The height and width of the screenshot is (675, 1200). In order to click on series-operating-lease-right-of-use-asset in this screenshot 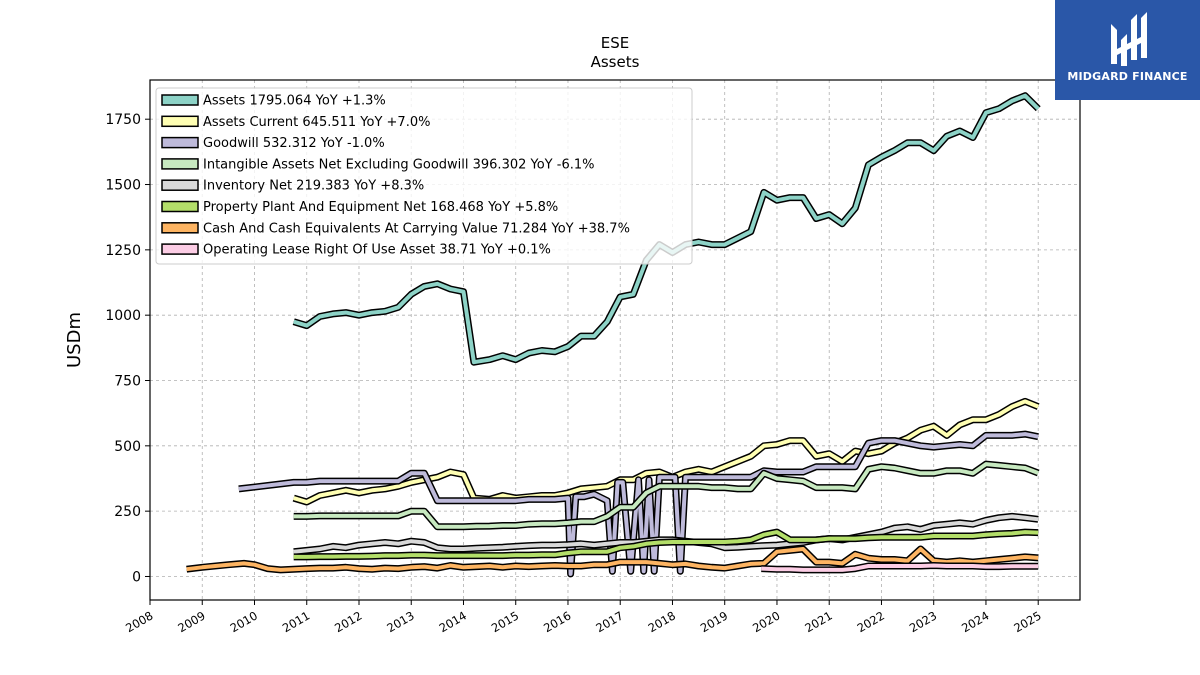, I will do `click(900, 568)`.